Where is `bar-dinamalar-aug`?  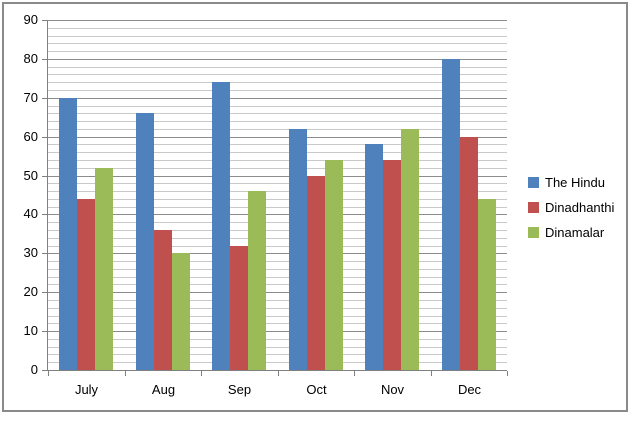
bar-dinamalar-aug is located at coordinates (181, 311).